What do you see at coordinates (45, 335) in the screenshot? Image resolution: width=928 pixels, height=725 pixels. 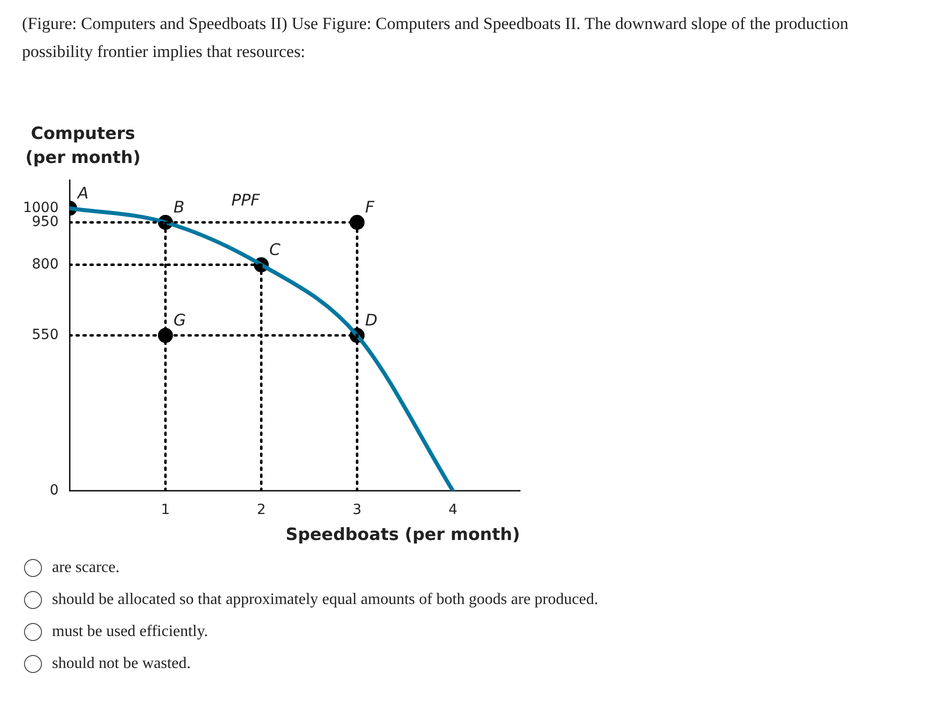 I see `y-tick-label: 550` at bounding box center [45, 335].